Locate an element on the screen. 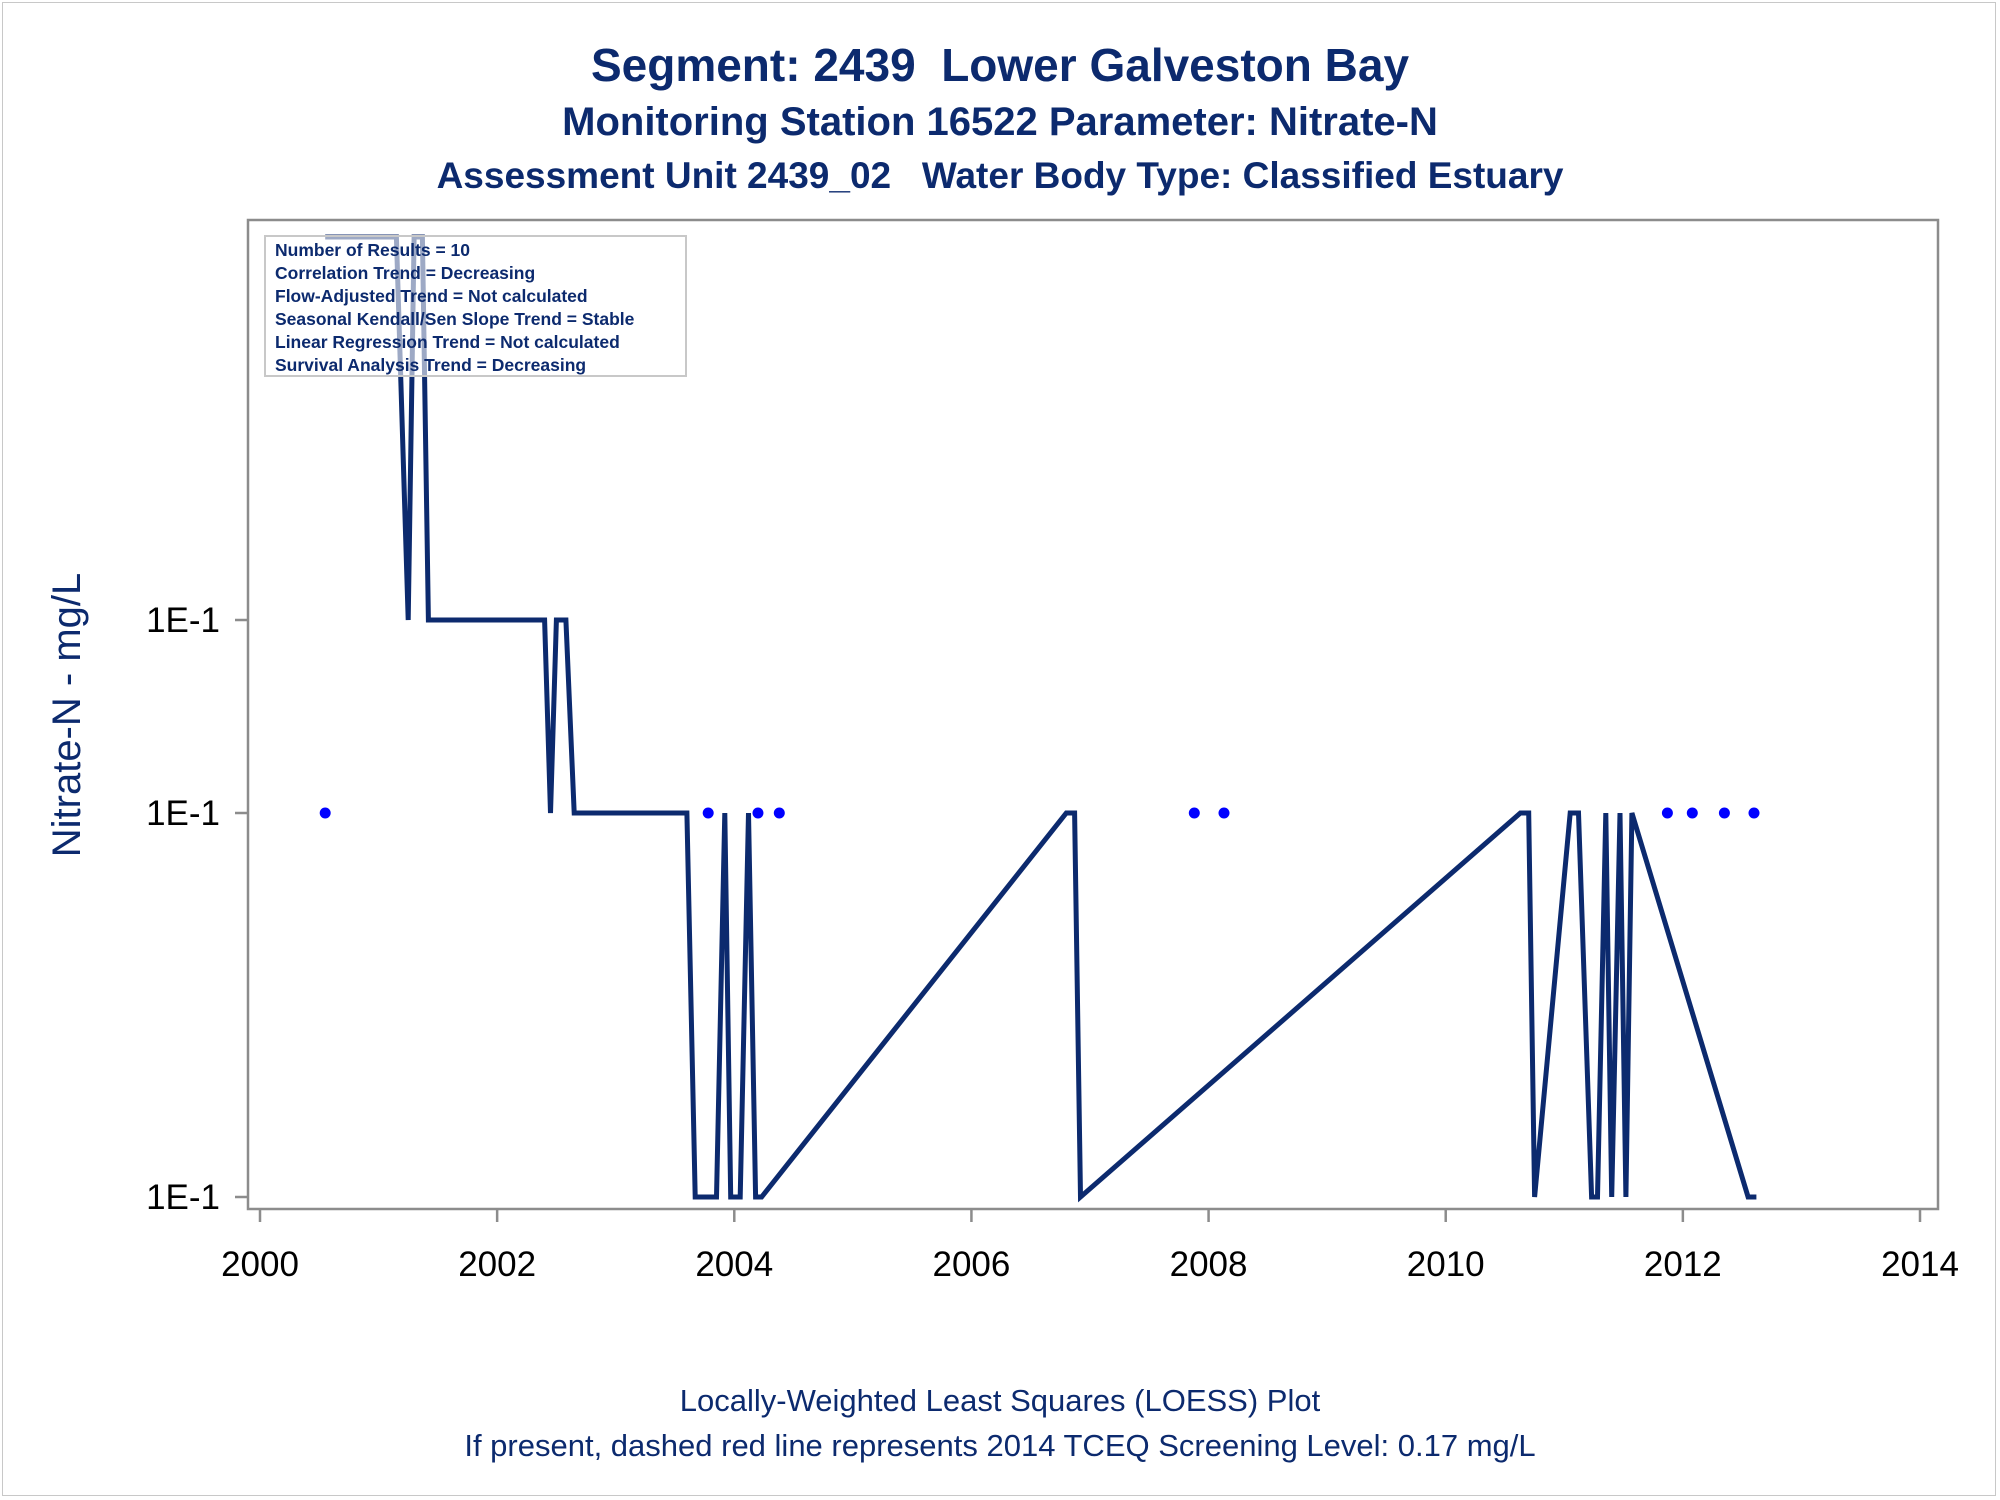 The height and width of the screenshot is (1500, 2000). x-tick-label: 2002 is located at coordinates (497, 1264).